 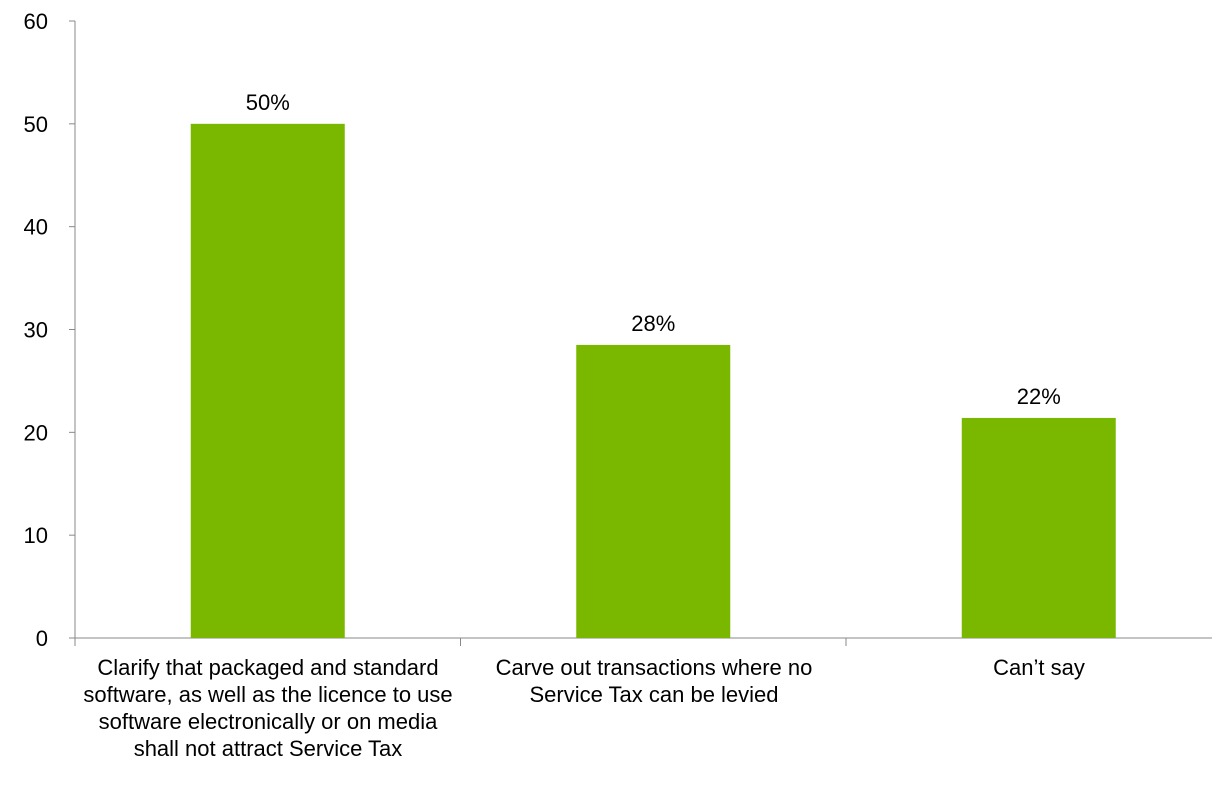 I want to click on data-label: 28%, so click(x=653, y=323).